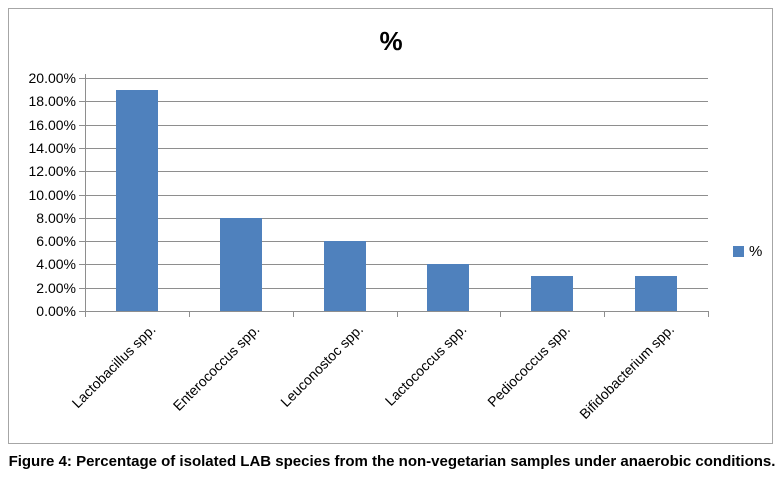 This screenshot has height=487, width=784. Describe the element at coordinates (396, 241) in the screenshot. I see `gridline-6pct` at that location.